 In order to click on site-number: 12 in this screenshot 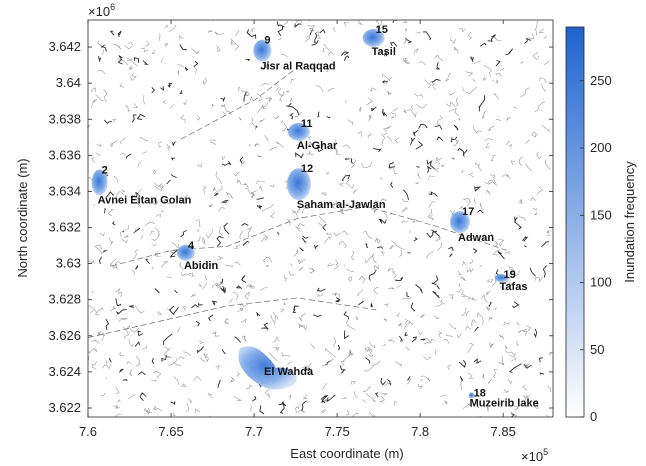, I will do `click(307, 169)`.